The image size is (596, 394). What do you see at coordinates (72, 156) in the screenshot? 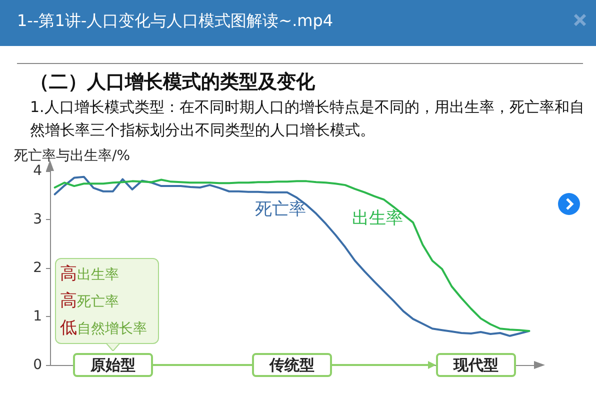
I see `y-axis-title: 死亡率与出生率/%` at bounding box center [72, 156].